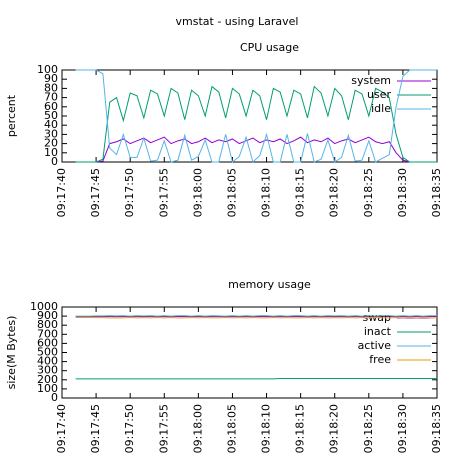 The height and width of the screenshot is (474, 474). I want to click on legend-label: idle, so click(381, 108).